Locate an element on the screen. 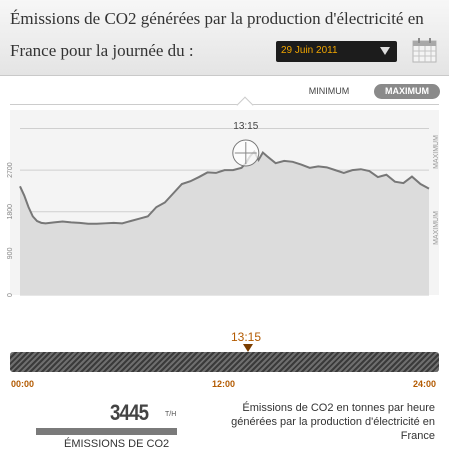 The image size is (449, 462). timeline-middle-label: 12:00 is located at coordinates (224, 384).